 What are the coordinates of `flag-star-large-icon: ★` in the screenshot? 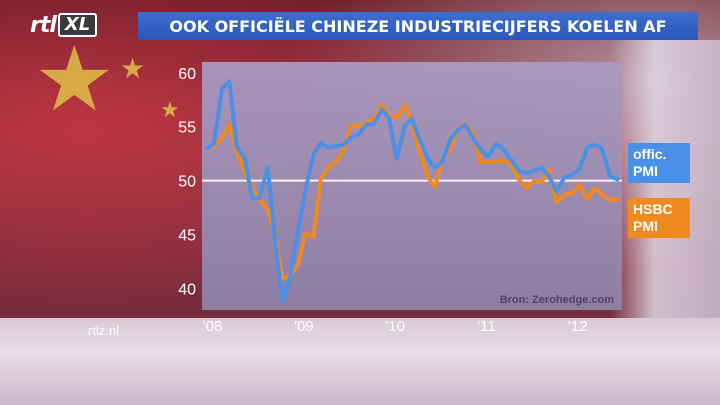 It's located at (74, 79).